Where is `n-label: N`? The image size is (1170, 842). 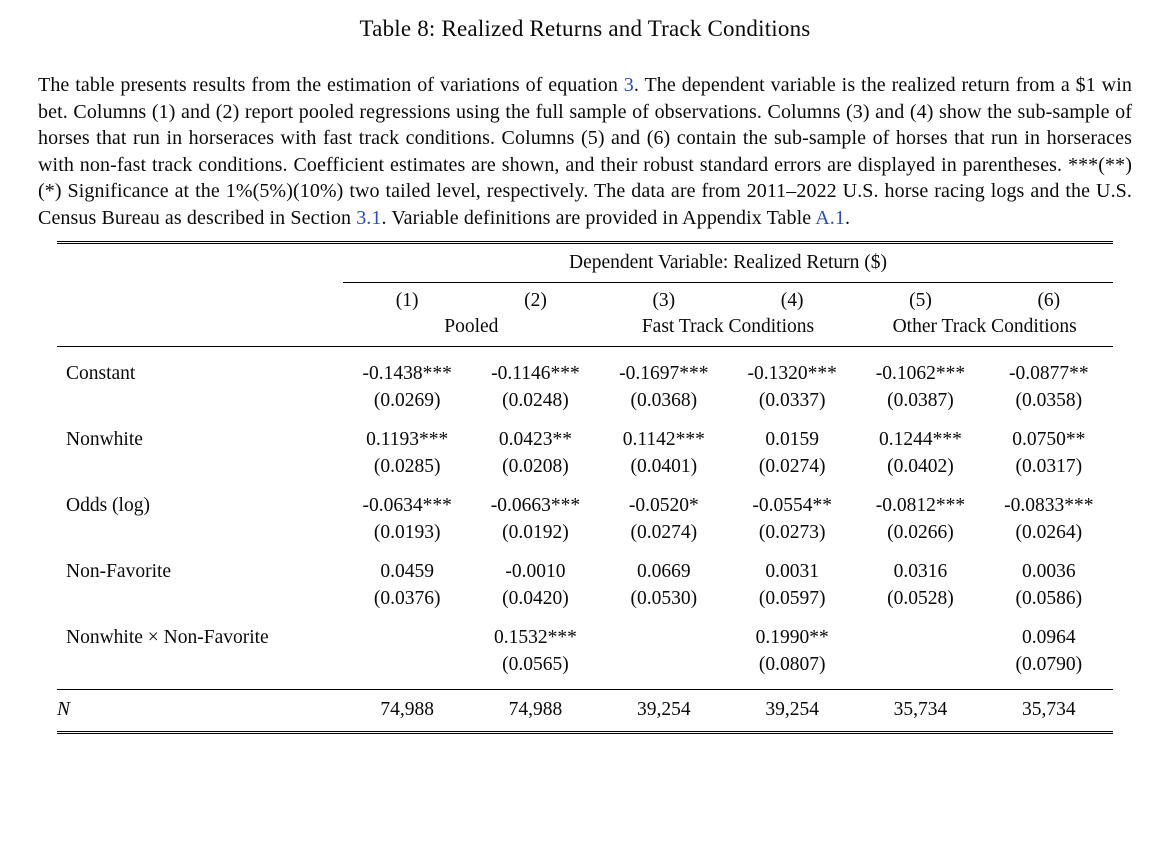
n-label: N is located at coordinates (200, 710).